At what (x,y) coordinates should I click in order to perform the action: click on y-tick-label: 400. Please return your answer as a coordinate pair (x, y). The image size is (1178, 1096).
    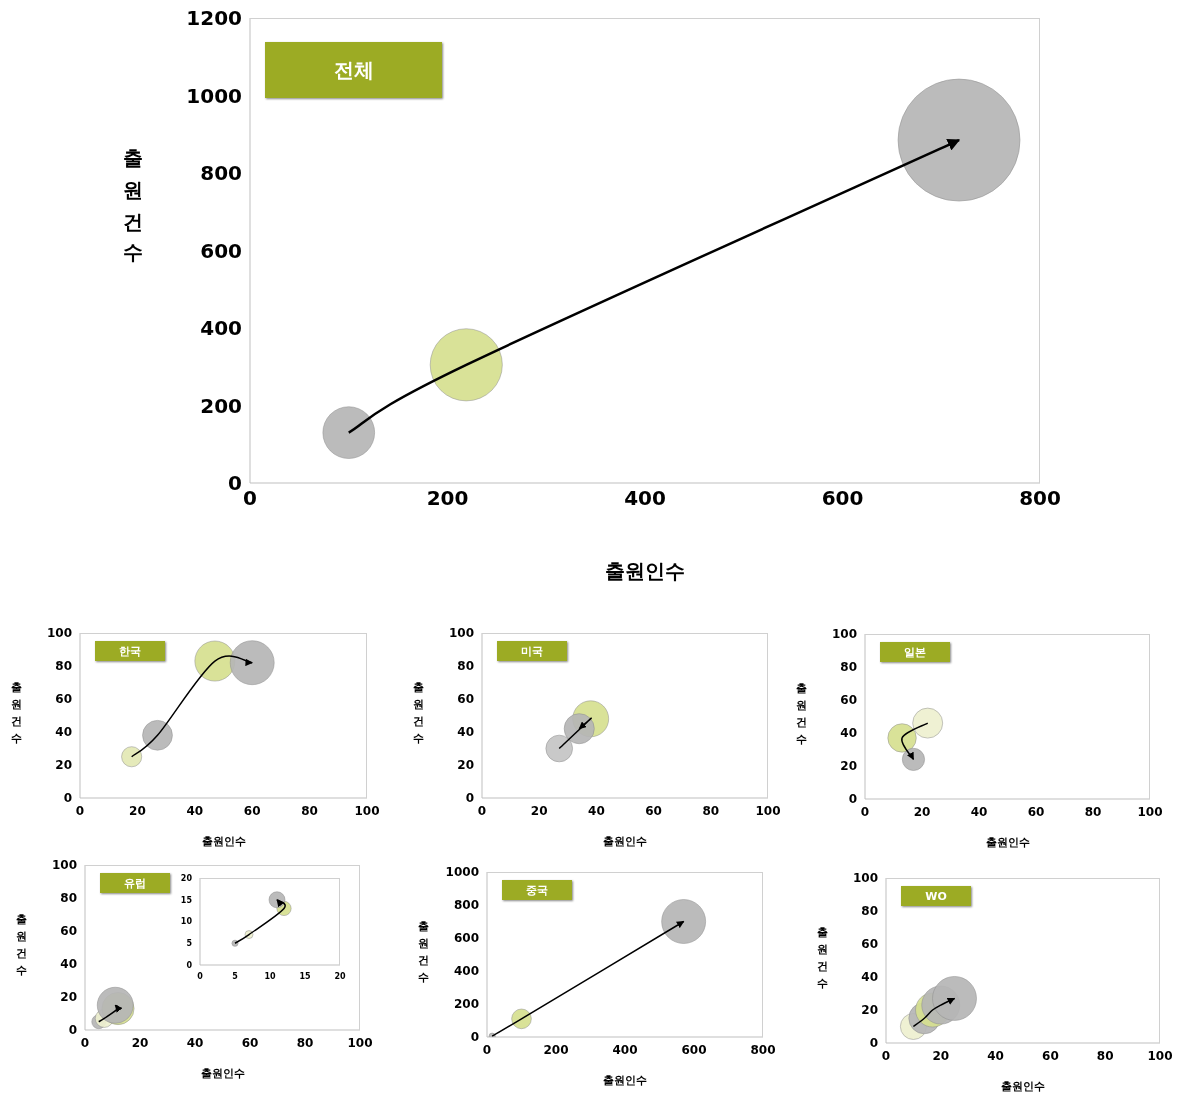
    Looking at the image, I should click on (221, 328).